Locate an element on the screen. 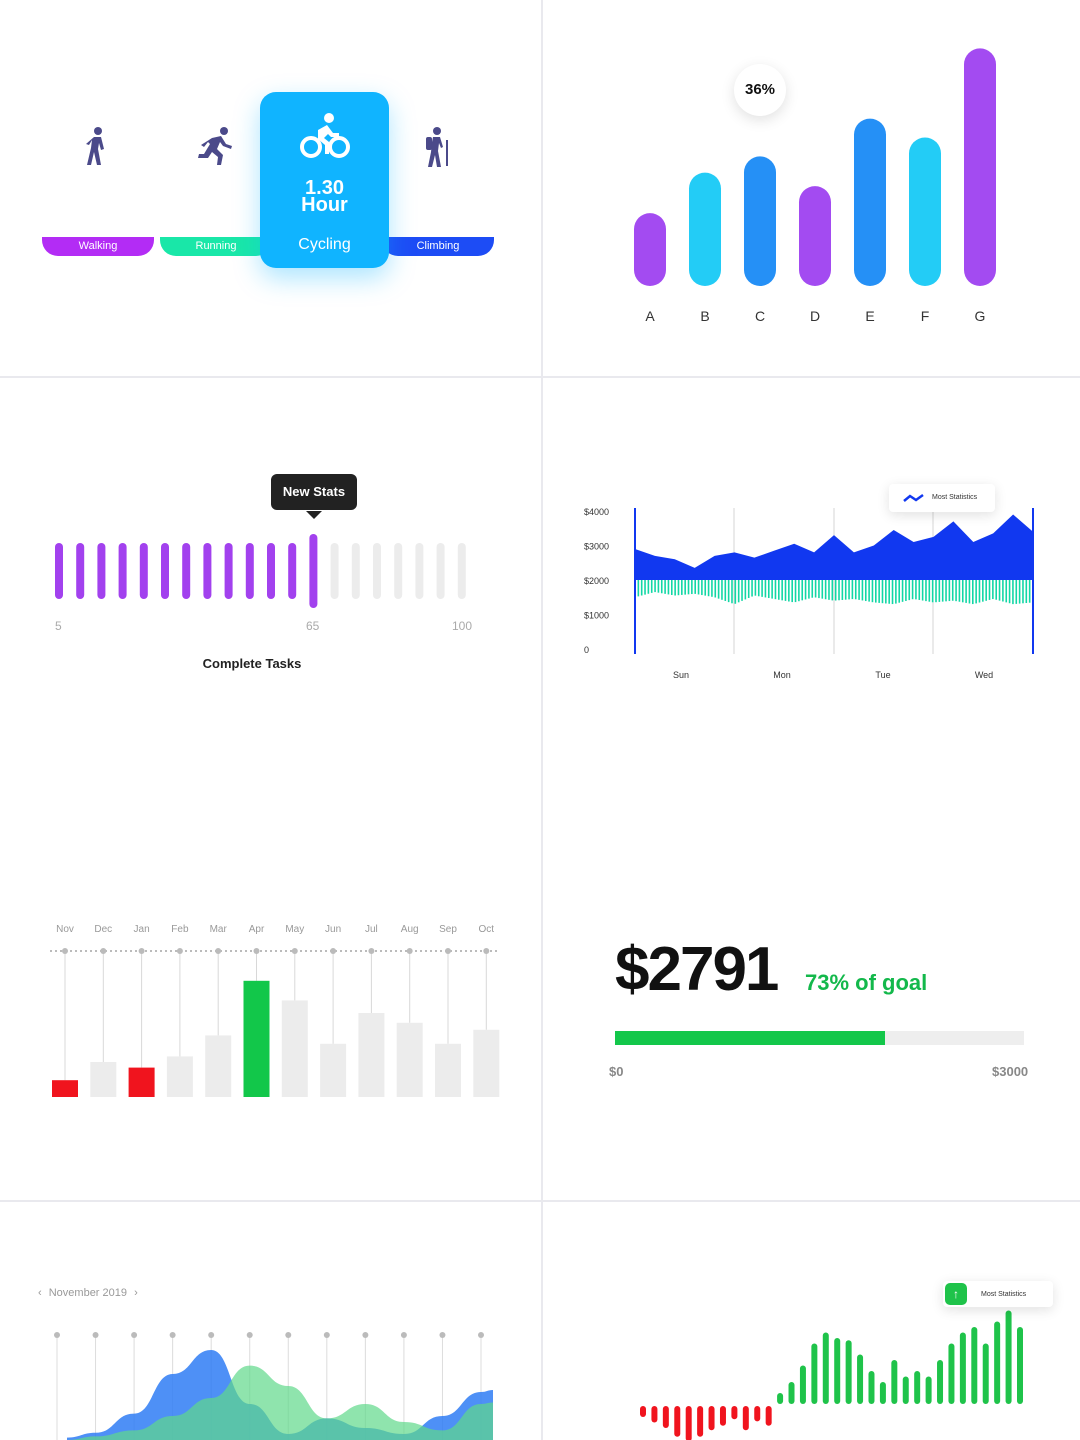 The height and width of the screenshot is (1440, 1080). period-nav: ‹ November 2019 › is located at coordinates (88, 1293).